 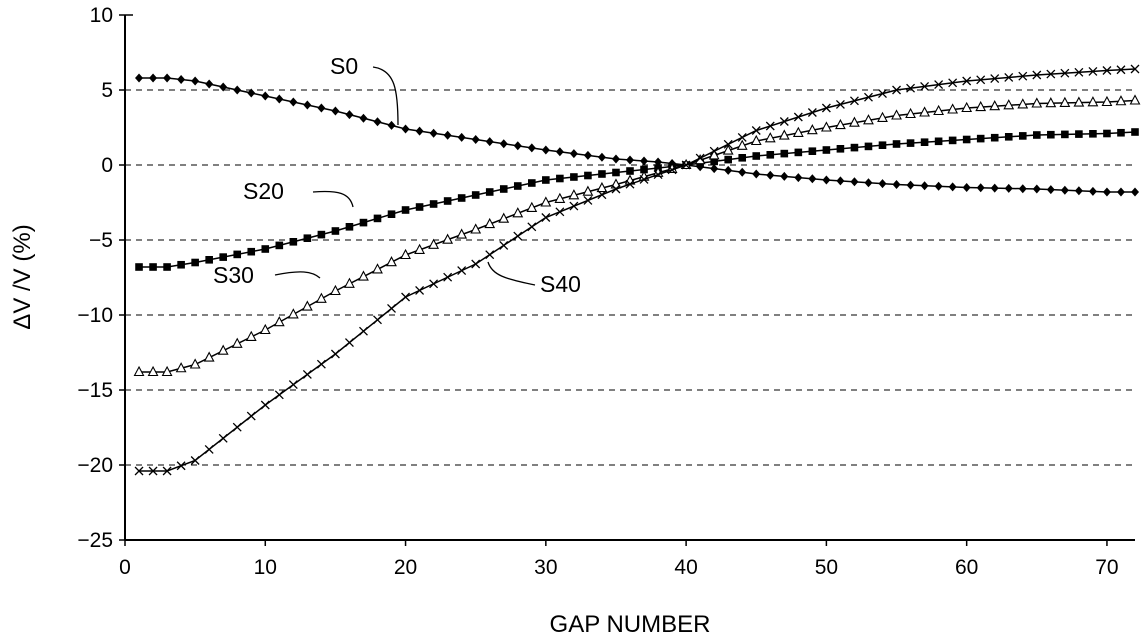 I want to click on y-tick-label: 0, so click(x=107, y=165).